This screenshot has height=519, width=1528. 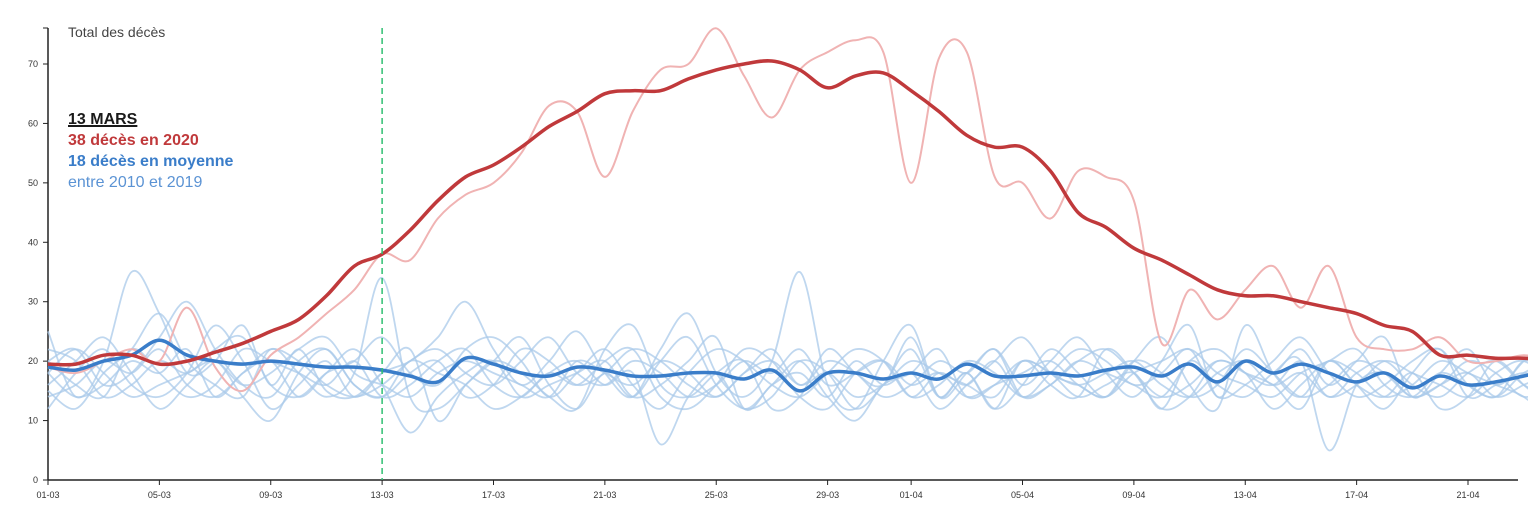 I want to click on y-tick-label: 20, so click(x=33, y=361).